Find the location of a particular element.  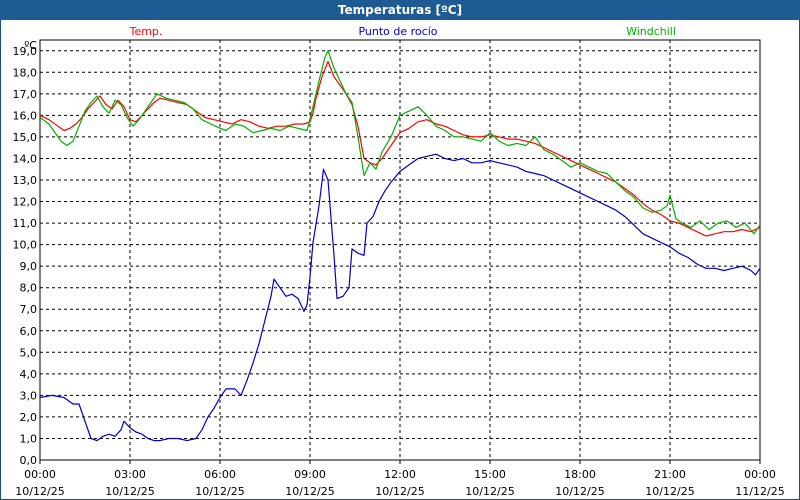

y-tick-label: 11,0 is located at coordinates (25, 223).